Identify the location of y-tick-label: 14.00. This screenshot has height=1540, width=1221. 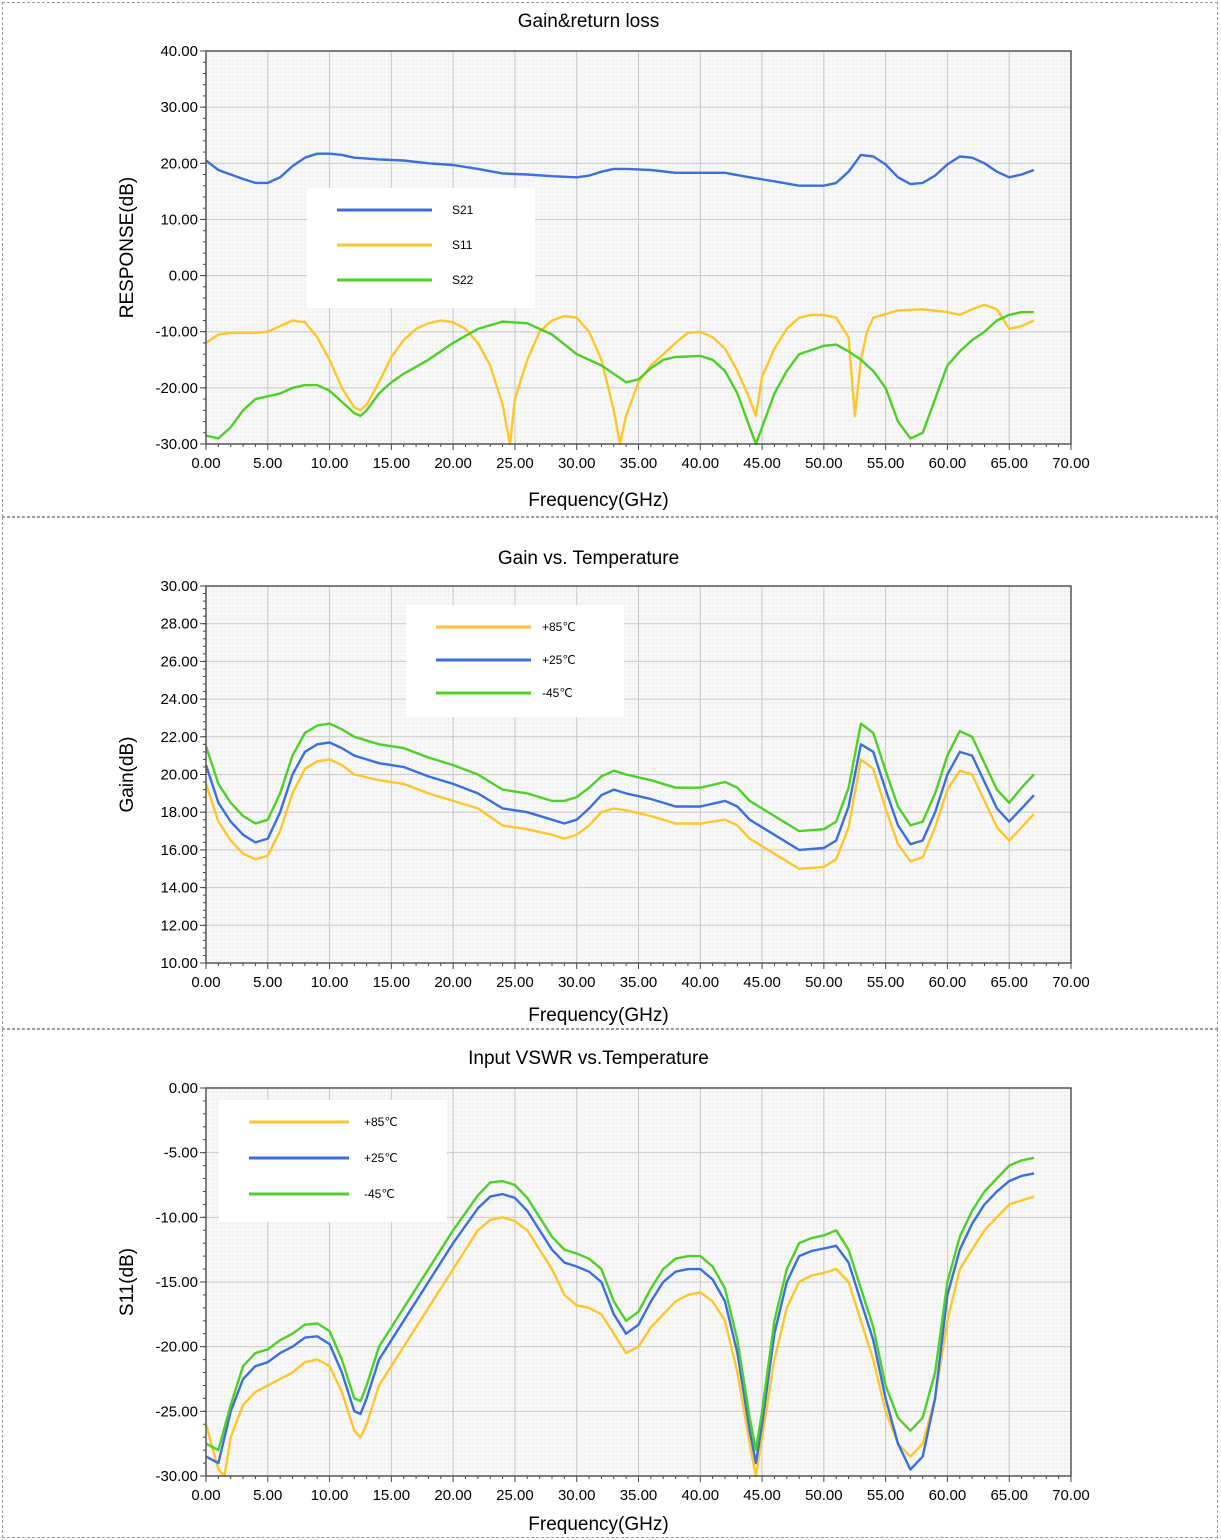
(179, 888).